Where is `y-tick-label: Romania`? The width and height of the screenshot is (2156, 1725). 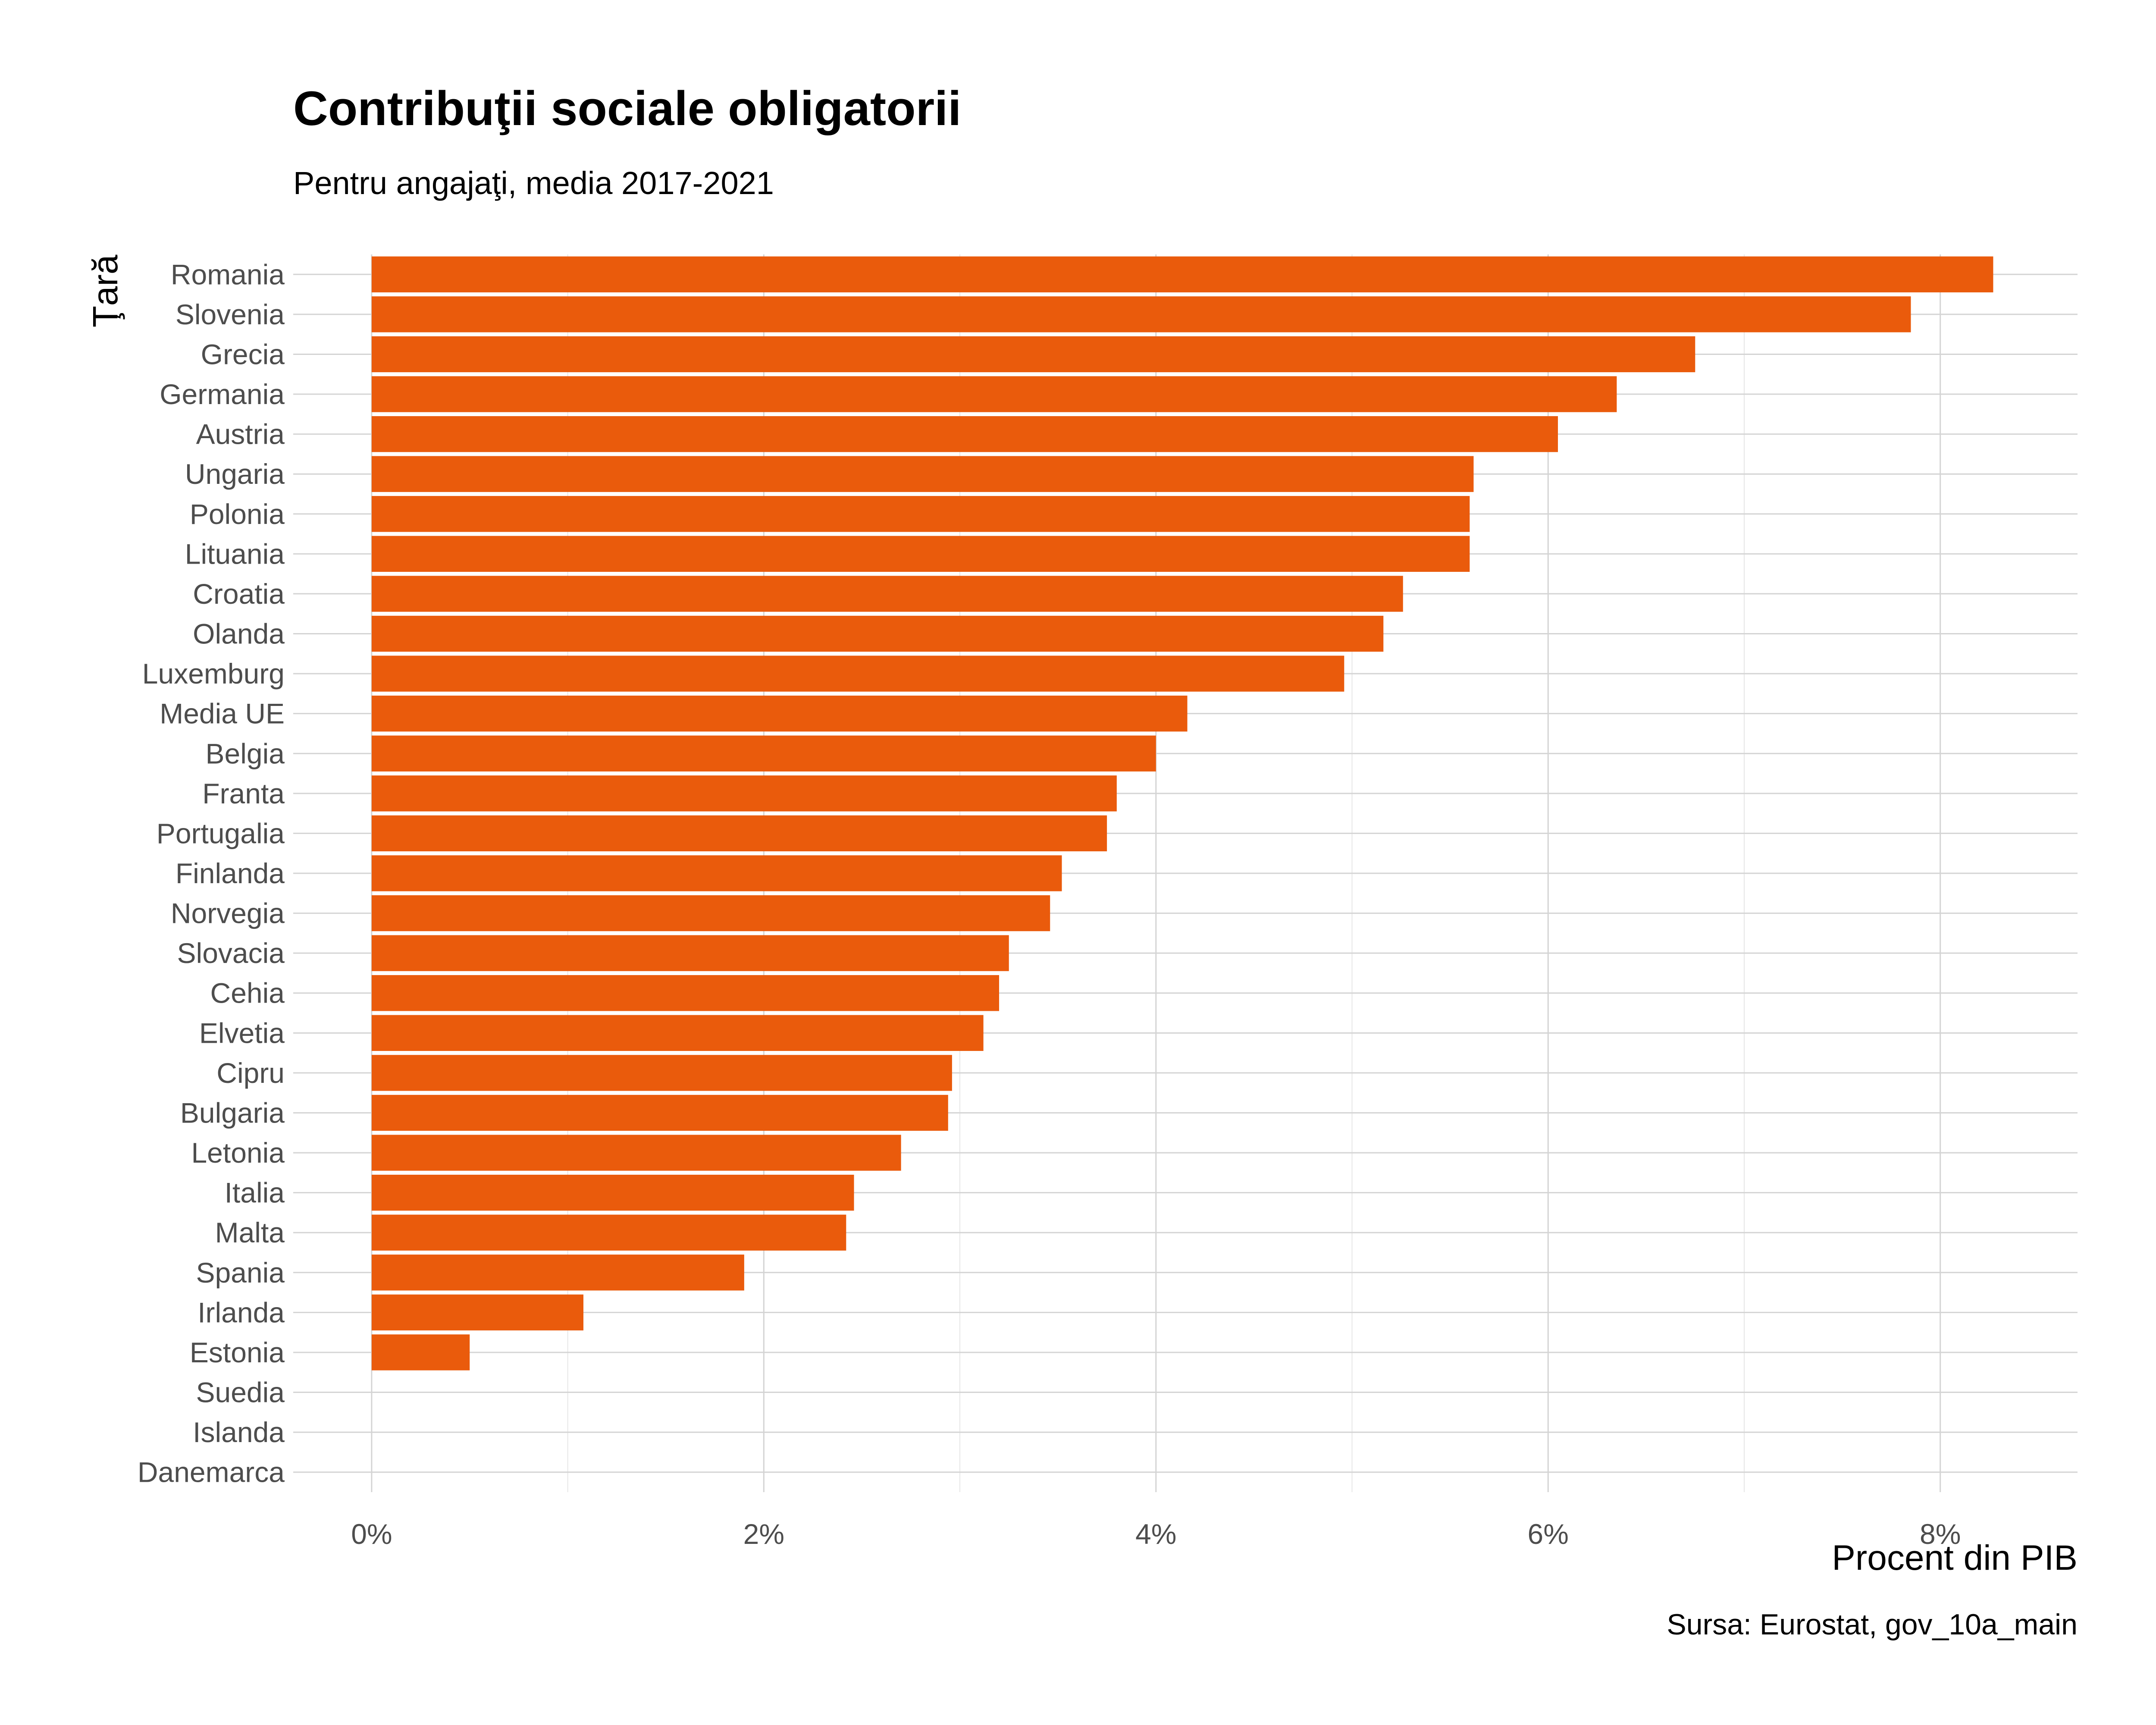 y-tick-label: Romania is located at coordinates (228, 274).